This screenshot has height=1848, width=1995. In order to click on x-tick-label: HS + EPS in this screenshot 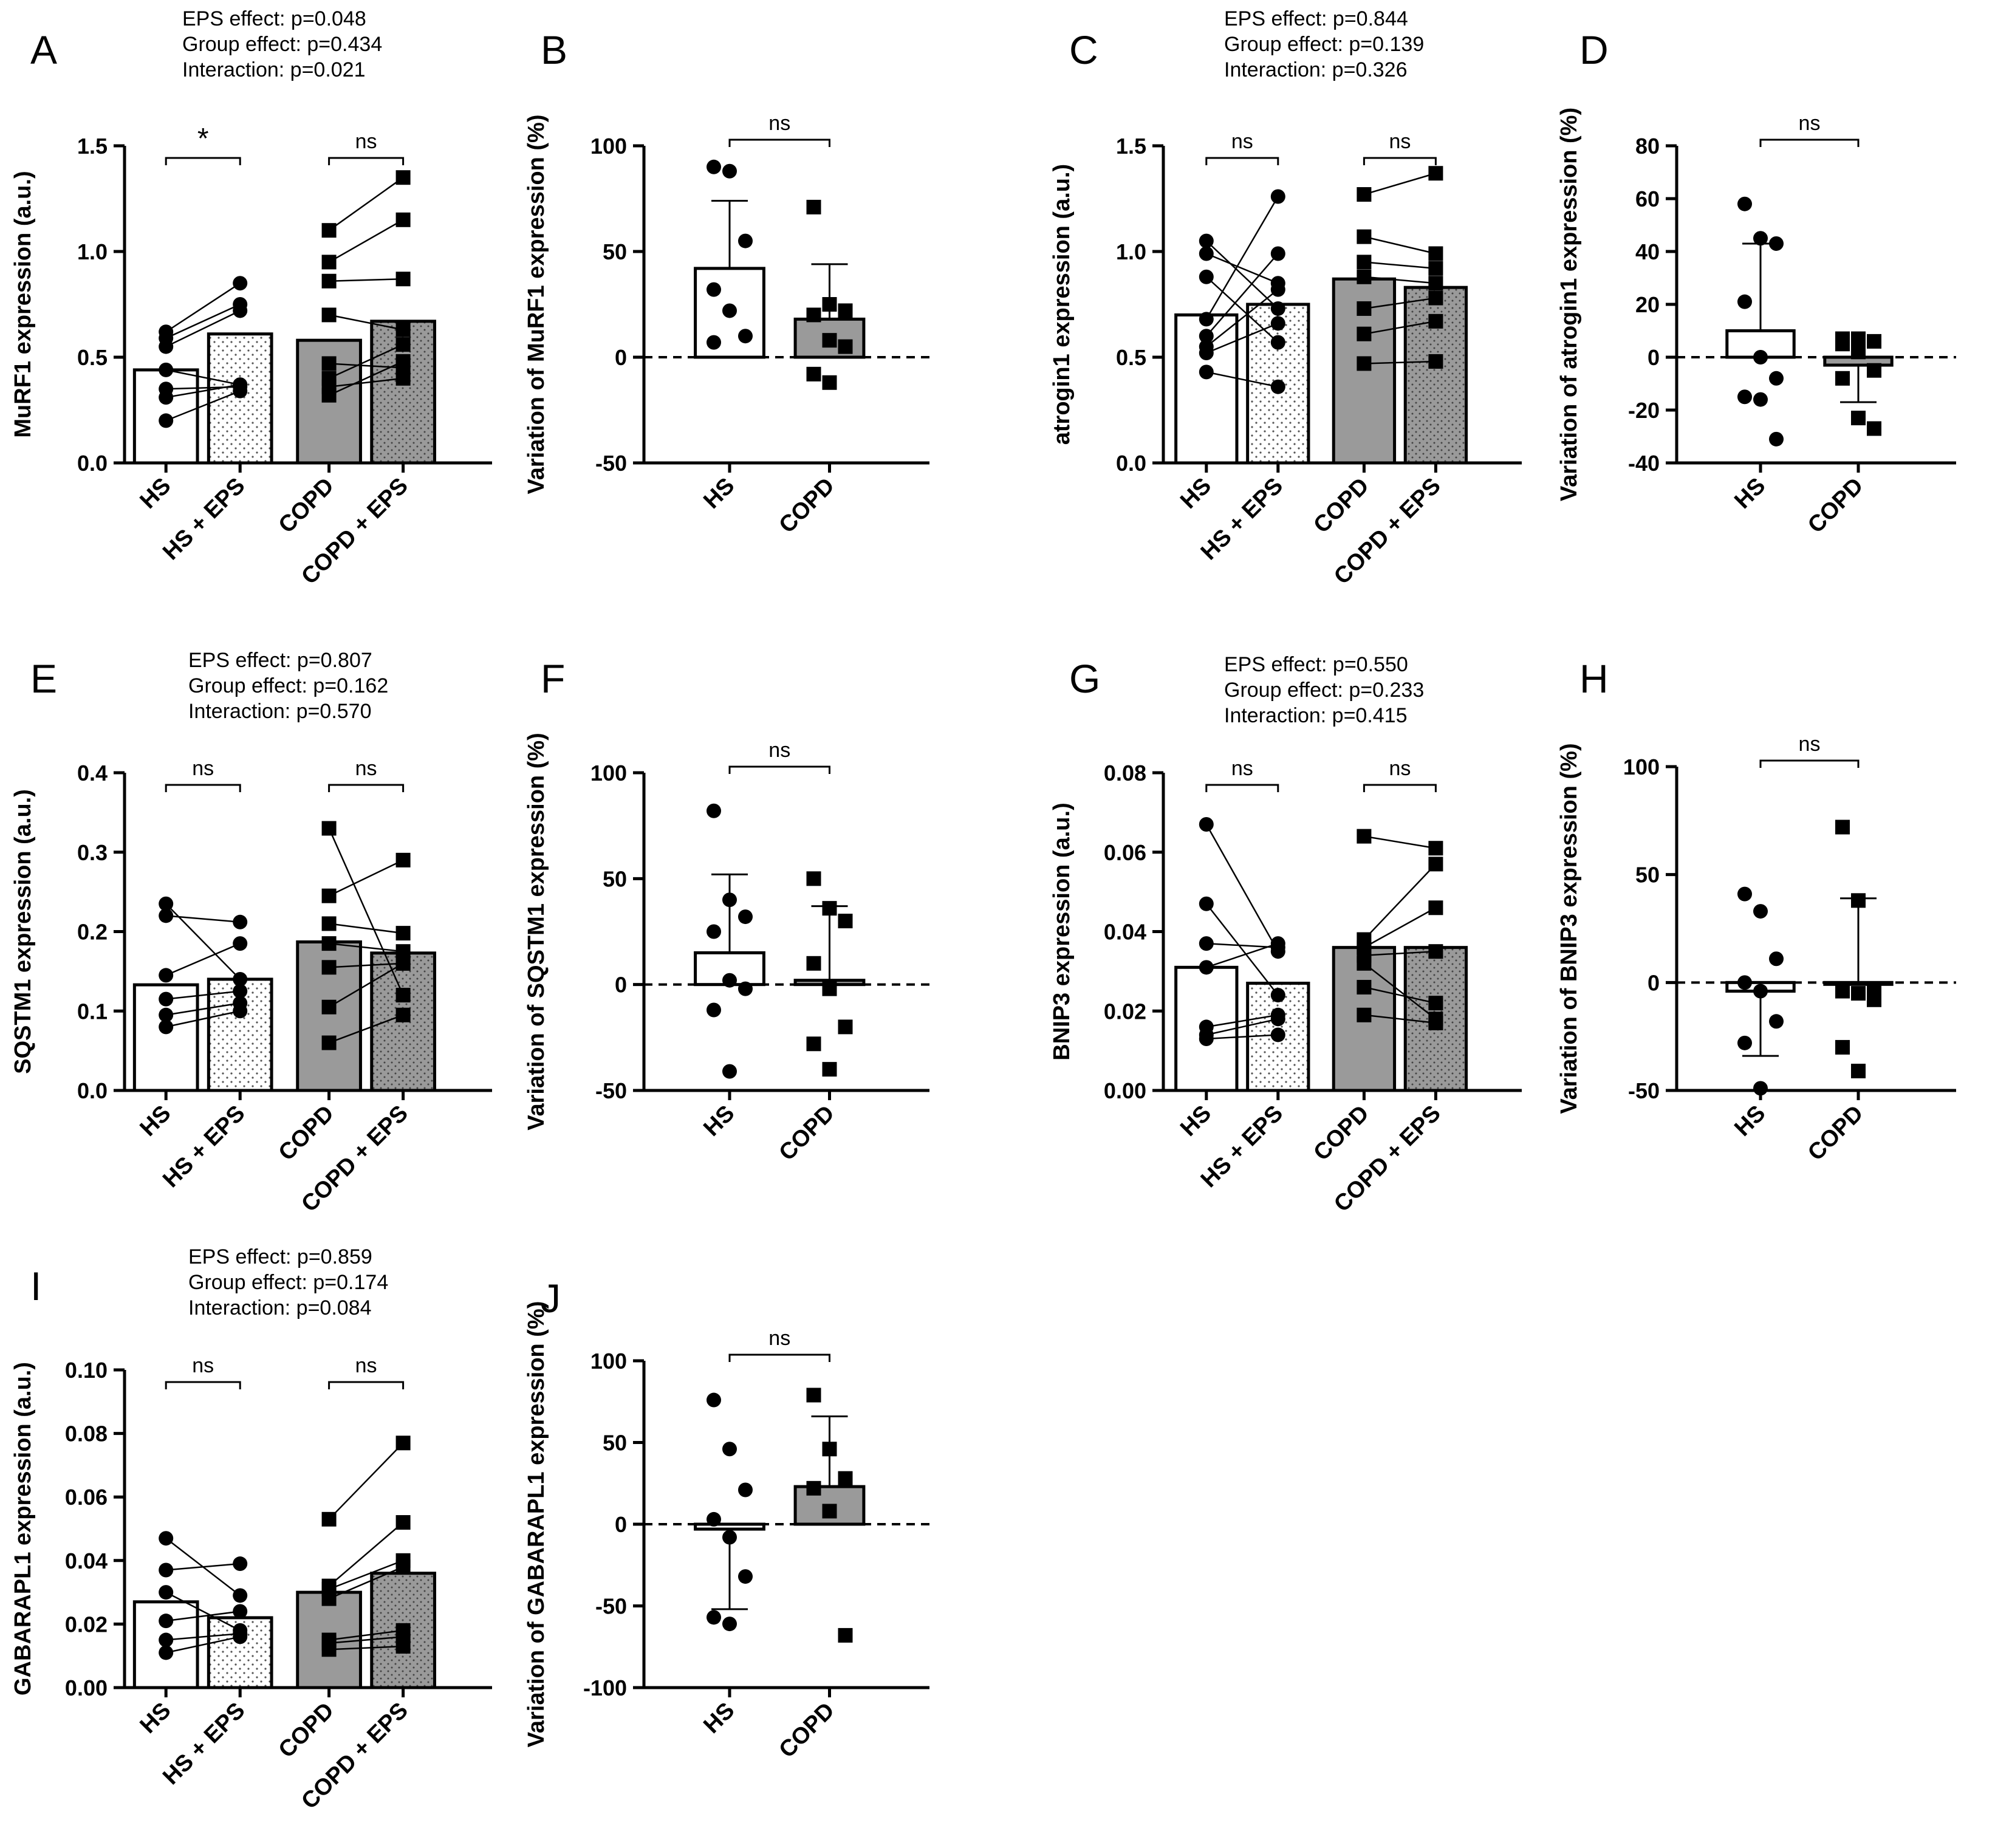, I will do `click(204, 519)`.